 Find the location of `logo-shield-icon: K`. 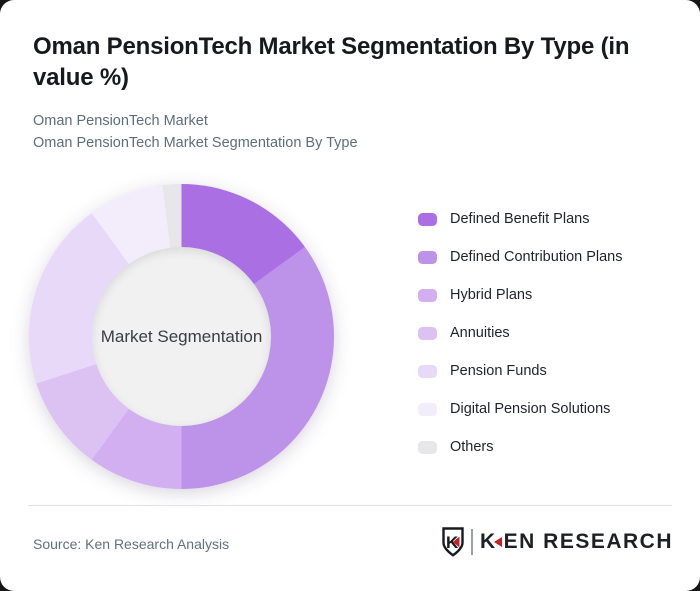

logo-shield-icon: K is located at coordinates (453, 542).